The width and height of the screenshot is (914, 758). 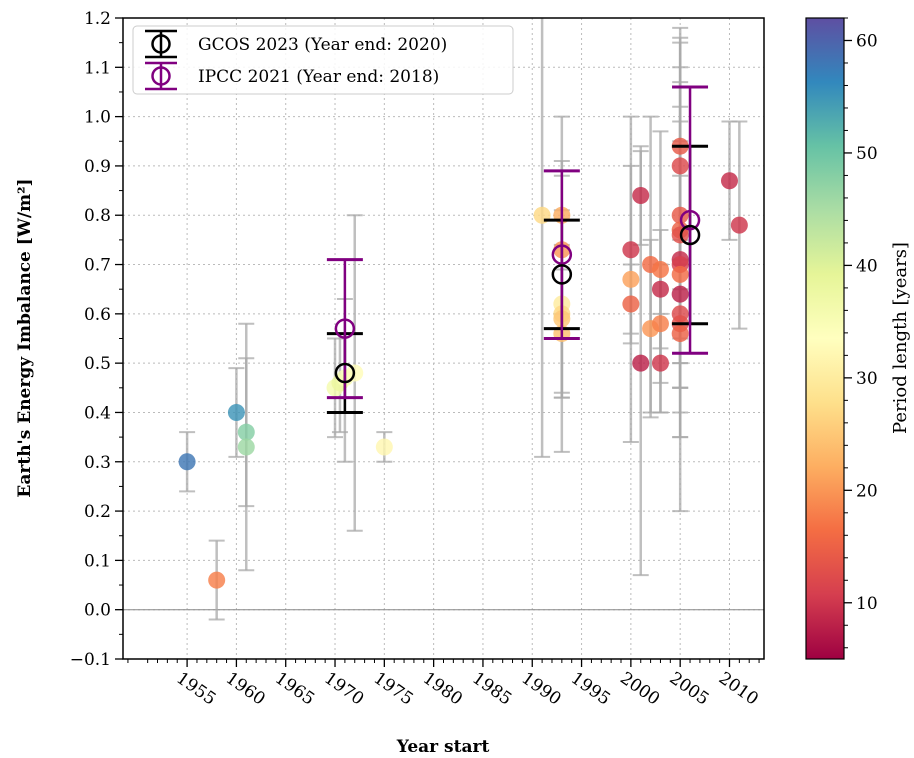 What do you see at coordinates (25, 337) in the screenshot?
I see `y-axis-label: Earth's Energy Imbalance [W/m²]` at bounding box center [25, 337].